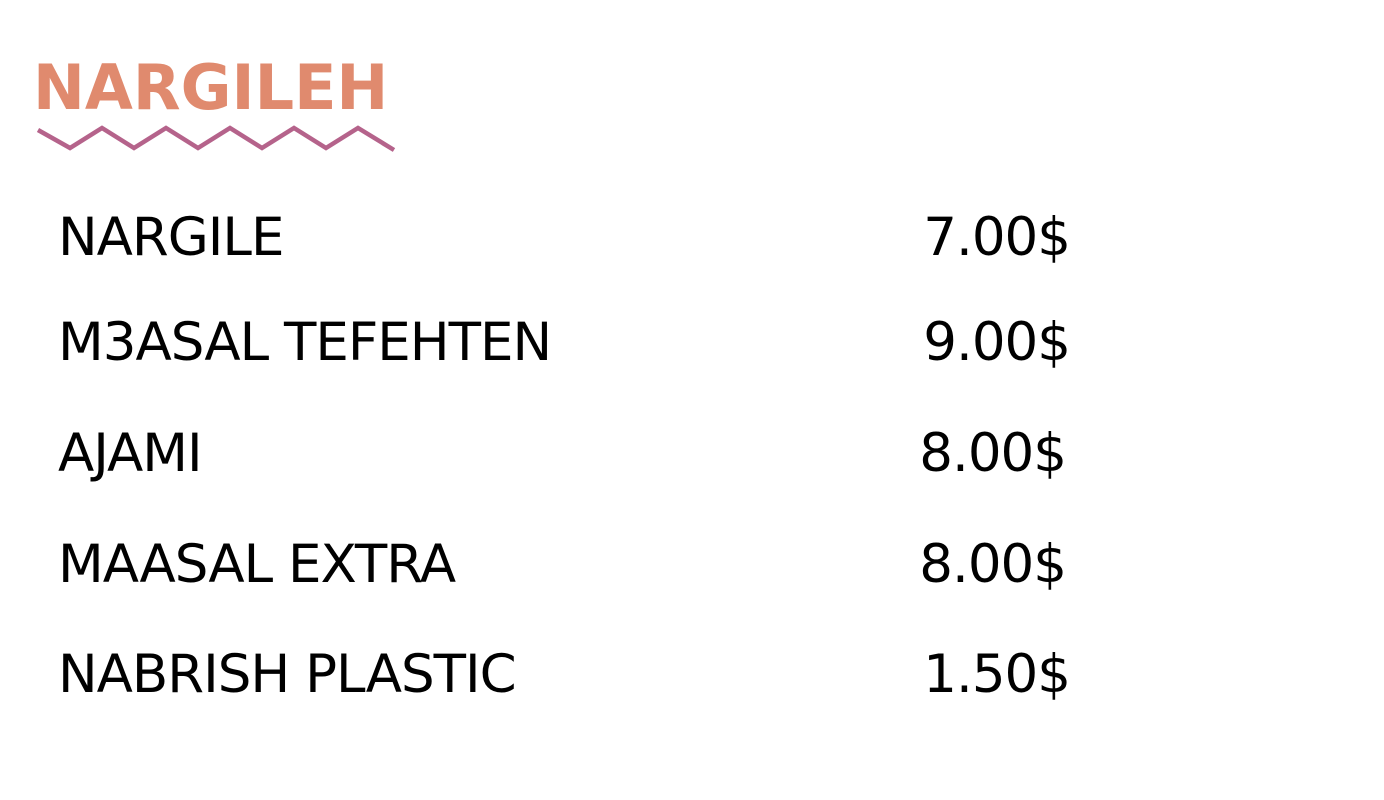 Image resolution: width=1384 pixels, height=800 pixels. I want to click on menu-item-price: 9.00$, so click(997, 342).